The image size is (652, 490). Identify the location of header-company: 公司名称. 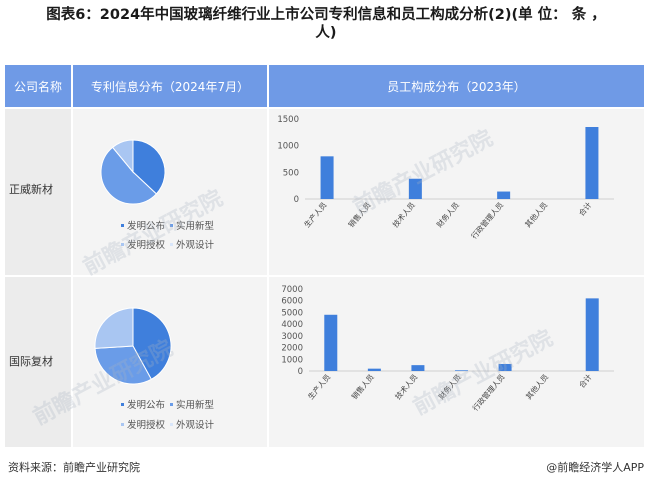
(38, 86).